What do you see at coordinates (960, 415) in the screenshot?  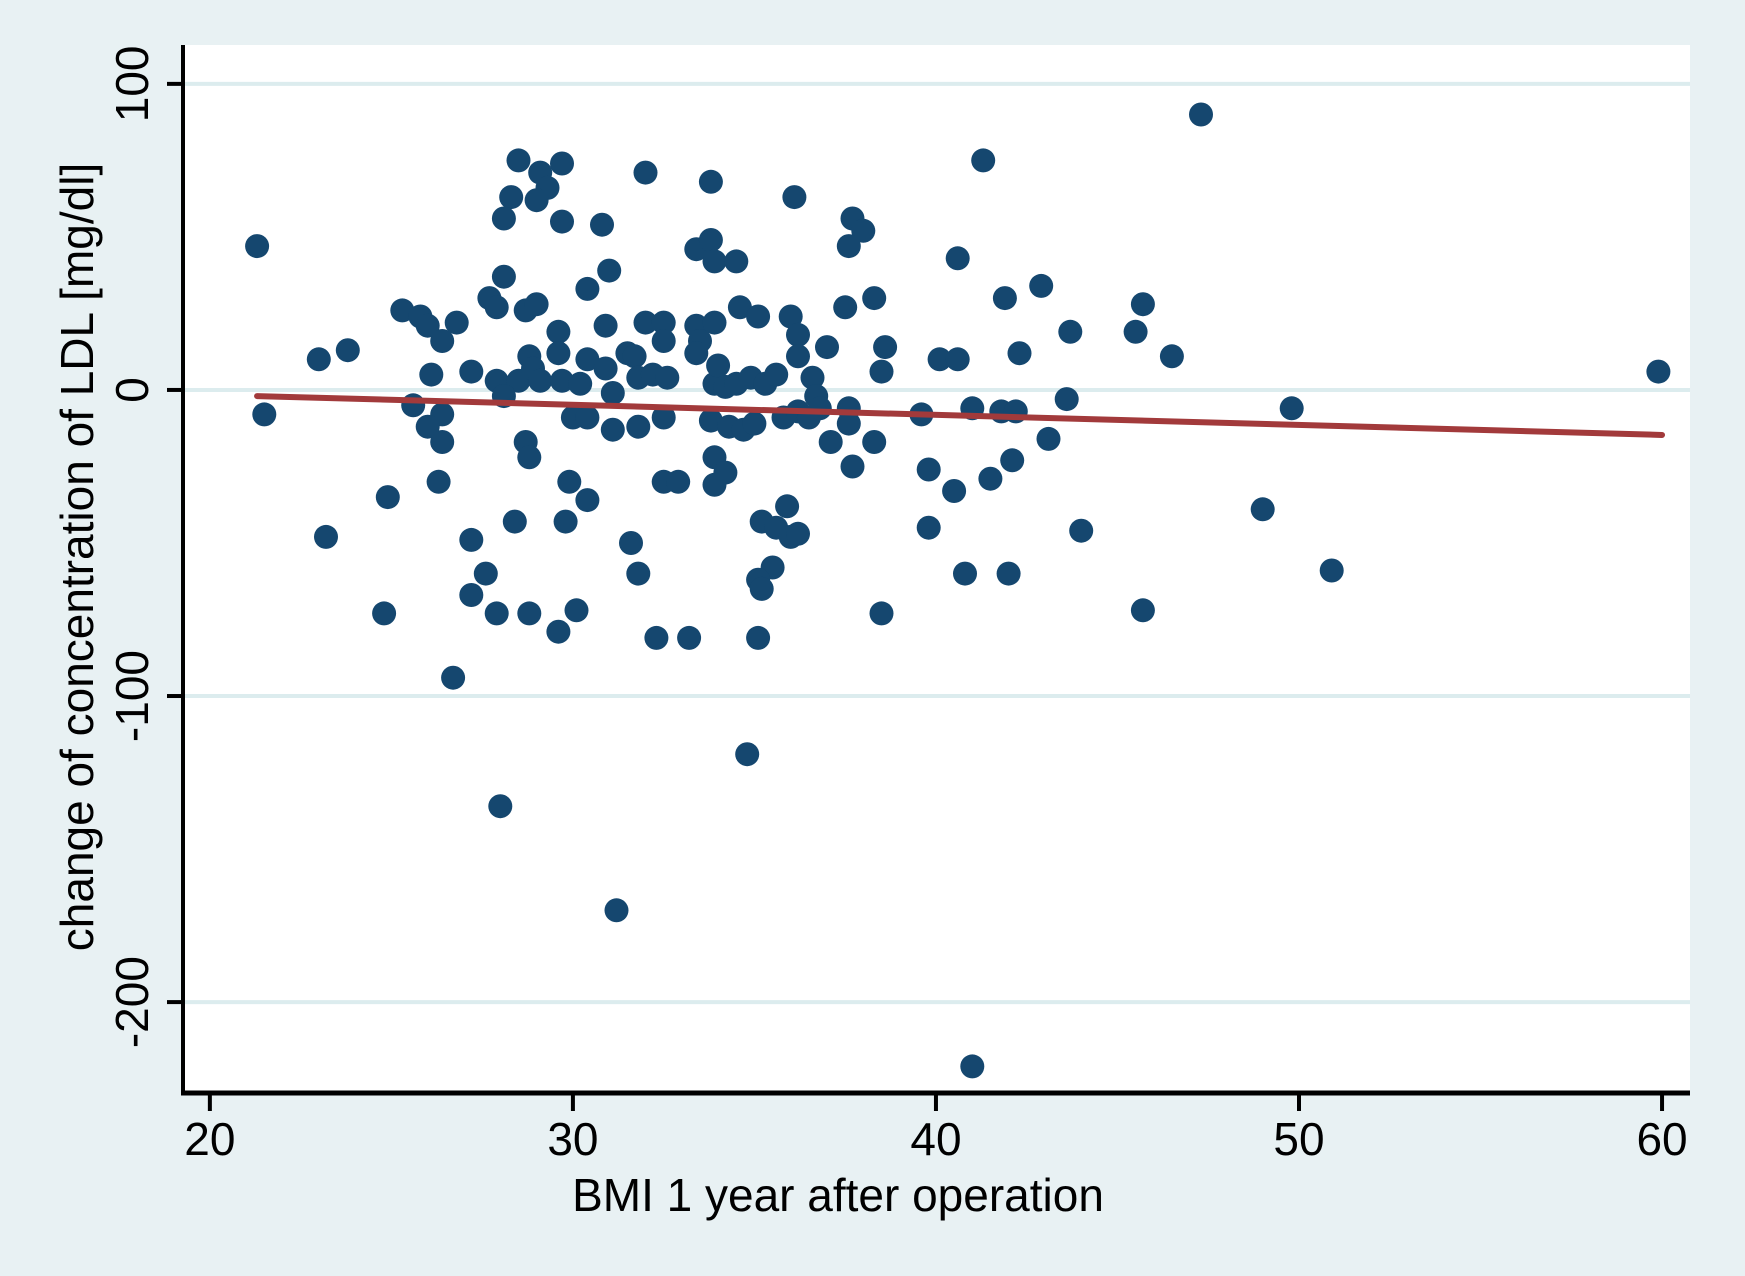 I see `fit-line` at bounding box center [960, 415].